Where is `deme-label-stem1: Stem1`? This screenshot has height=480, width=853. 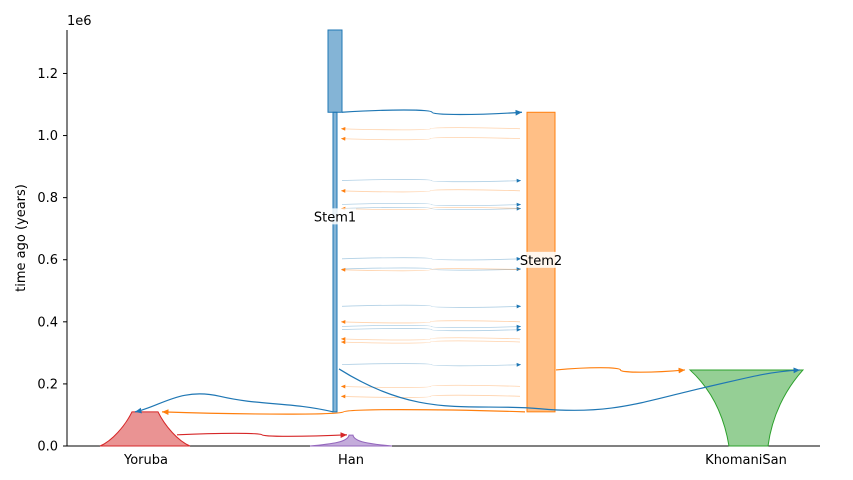
deme-label-stem1: Stem1 is located at coordinates (335, 217).